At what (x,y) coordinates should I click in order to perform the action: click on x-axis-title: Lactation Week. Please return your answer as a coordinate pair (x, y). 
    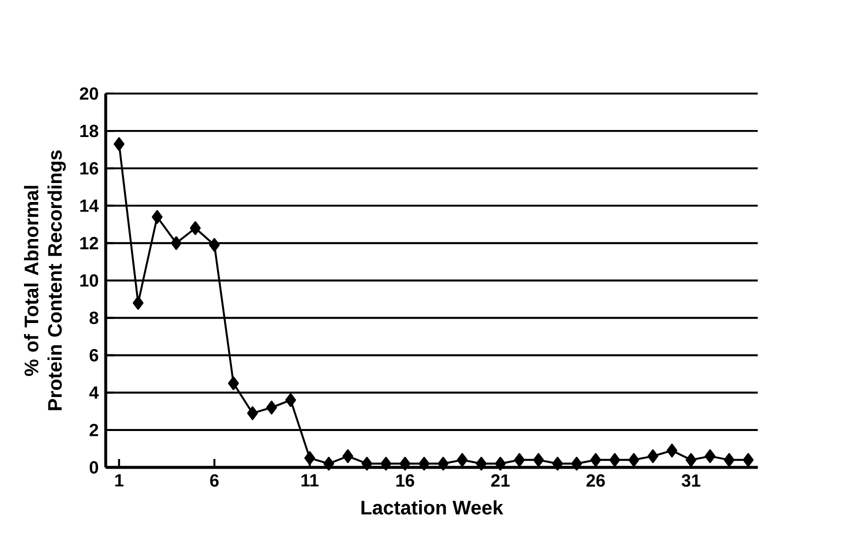
    Looking at the image, I should click on (433, 507).